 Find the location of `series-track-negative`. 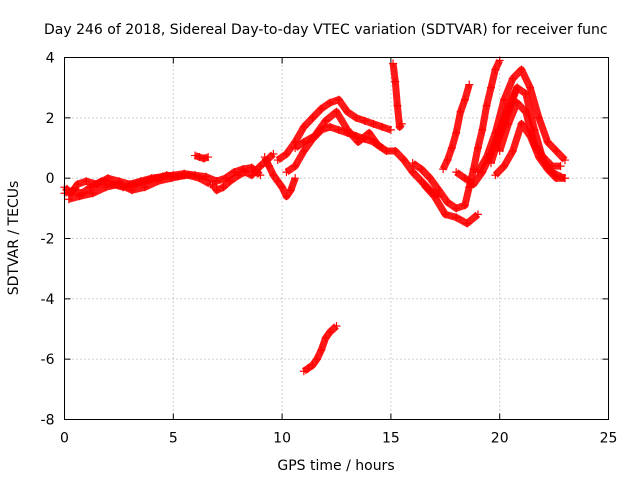

series-track-negative is located at coordinates (320, 348).